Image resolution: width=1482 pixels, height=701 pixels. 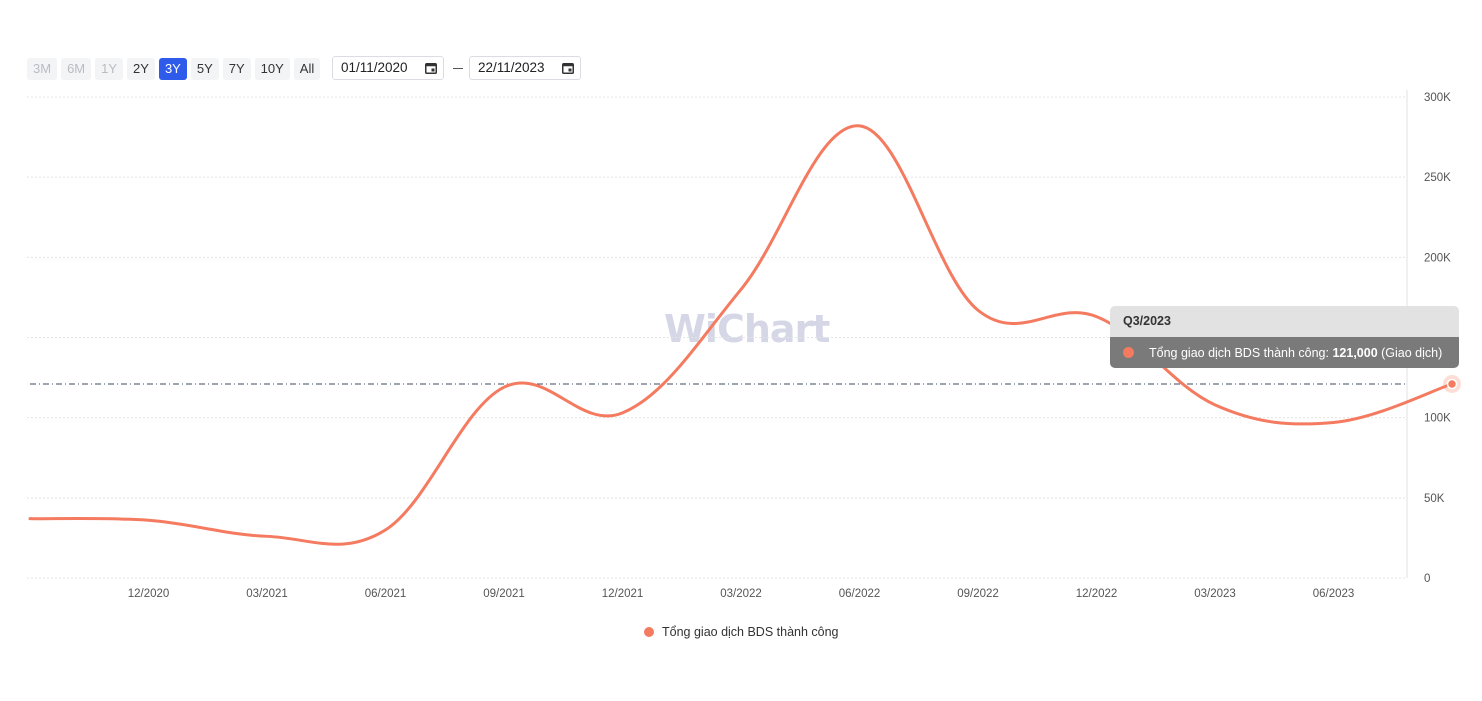 What do you see at coordinates (1437, 98) in the screenshot?
I see `y-tick-label: 300K` at bounding box center [1437, 98].